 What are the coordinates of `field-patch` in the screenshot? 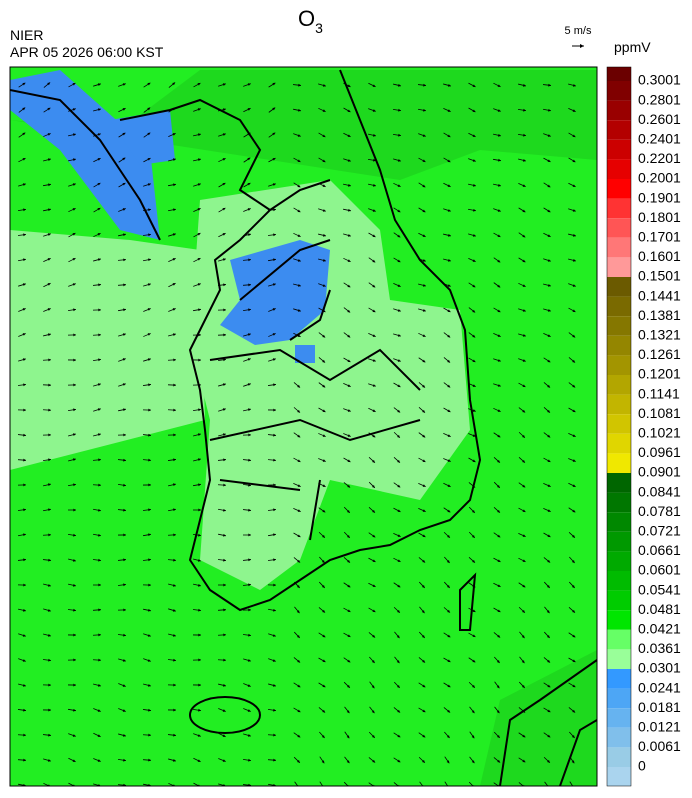 It's located at (303, 125).